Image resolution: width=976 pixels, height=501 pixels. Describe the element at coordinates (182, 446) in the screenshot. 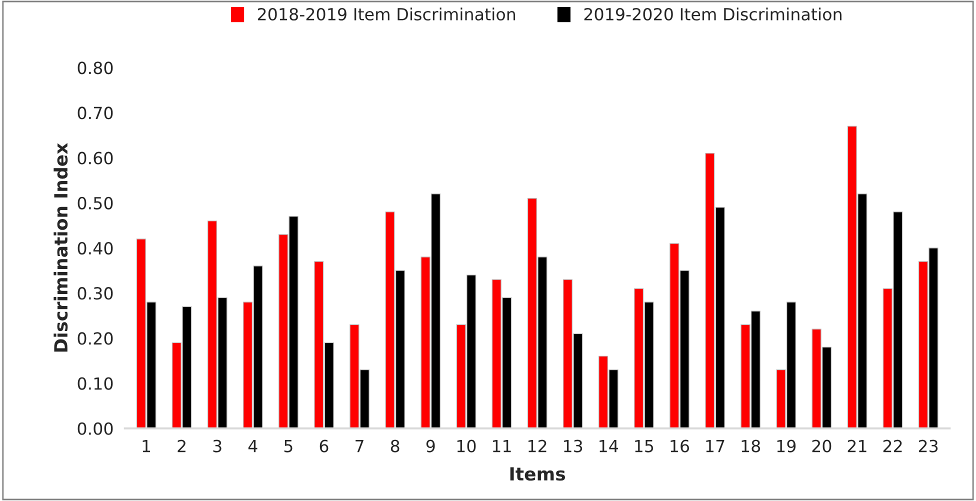

I see `x-tick-label: 2` at that location.